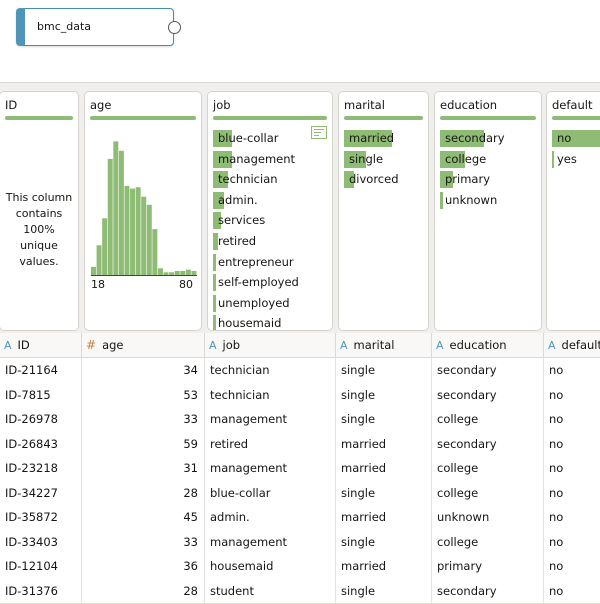 The image size is (600, 604). I want to click on cell-age: 45, so click(143, 517).